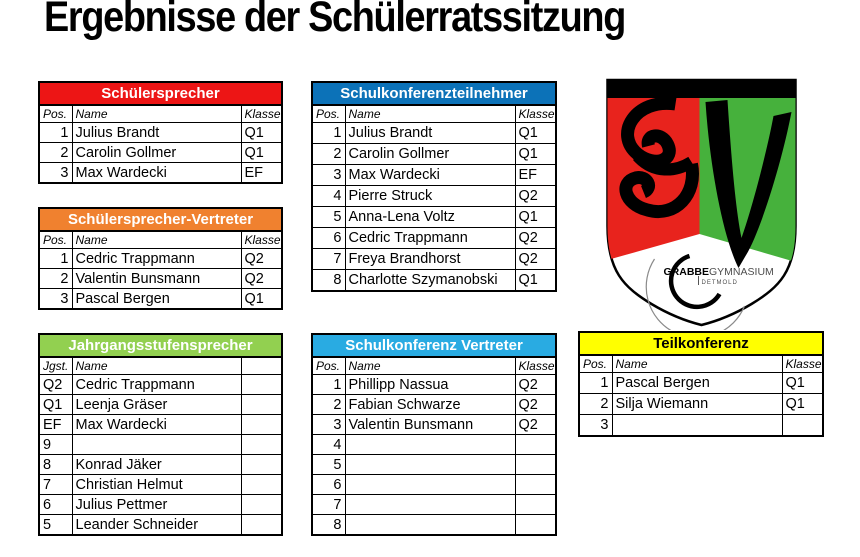  I want to click on table-title: Schulkonferenz Vertreter, so click(434, 345).